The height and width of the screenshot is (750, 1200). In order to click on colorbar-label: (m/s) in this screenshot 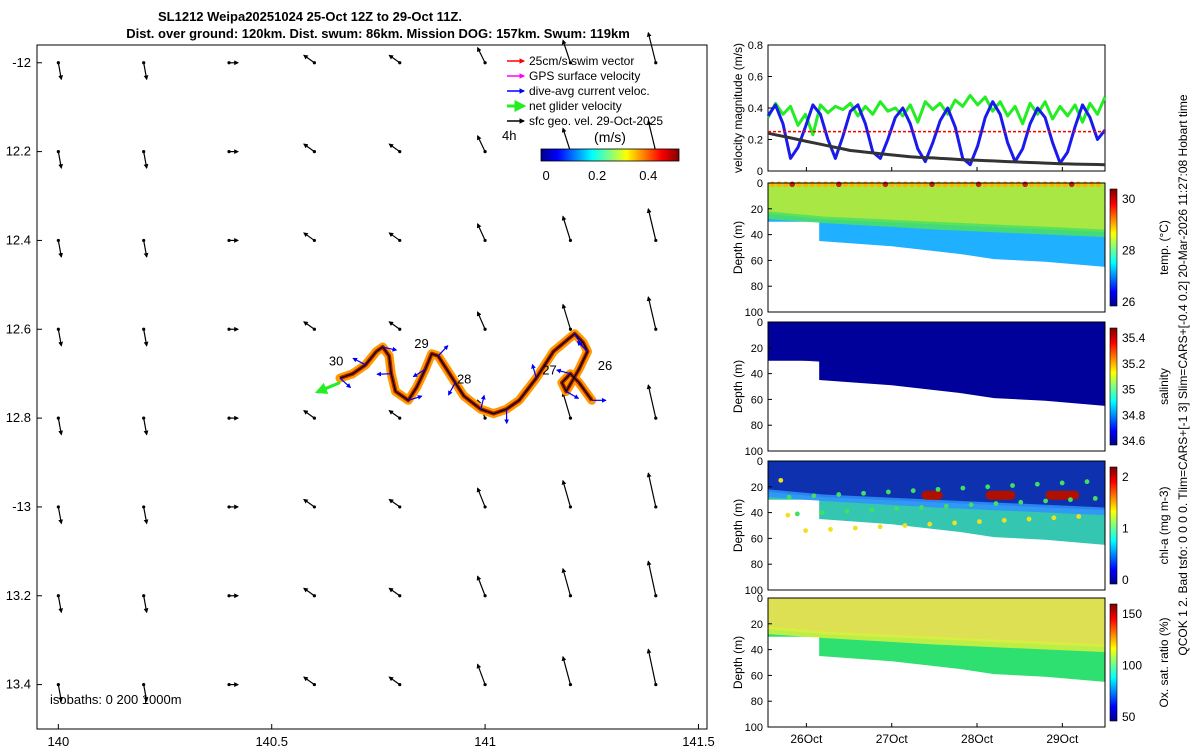, I will do `click(610, 137)`.